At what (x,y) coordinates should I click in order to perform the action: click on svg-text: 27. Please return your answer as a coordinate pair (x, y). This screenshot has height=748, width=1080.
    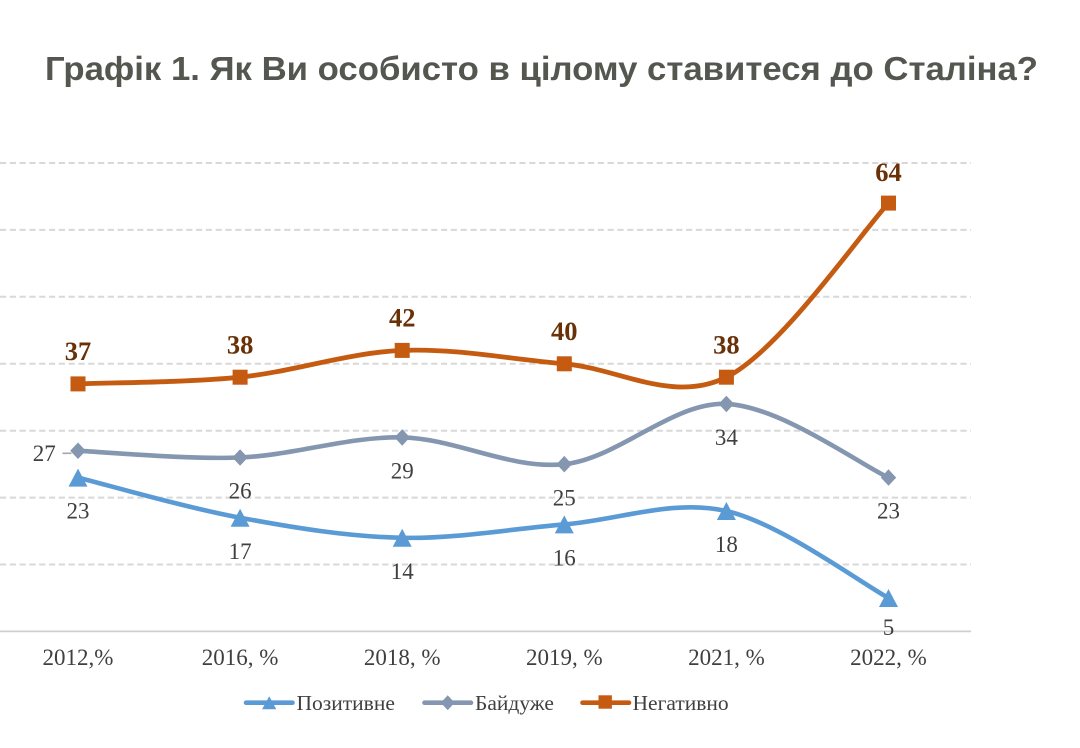
    Looking at the image, I should click on (44, 453).